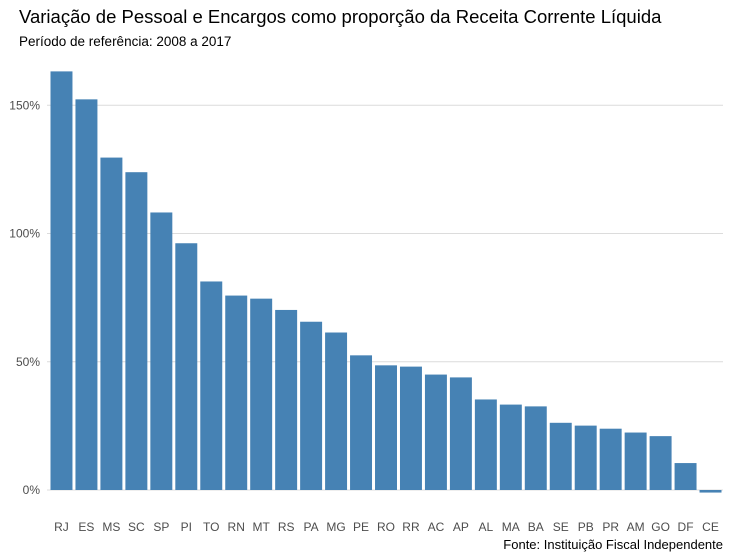 This screenshot has height=560, width=731. I want to click on x-tick-label: RN, so click(236, 527).